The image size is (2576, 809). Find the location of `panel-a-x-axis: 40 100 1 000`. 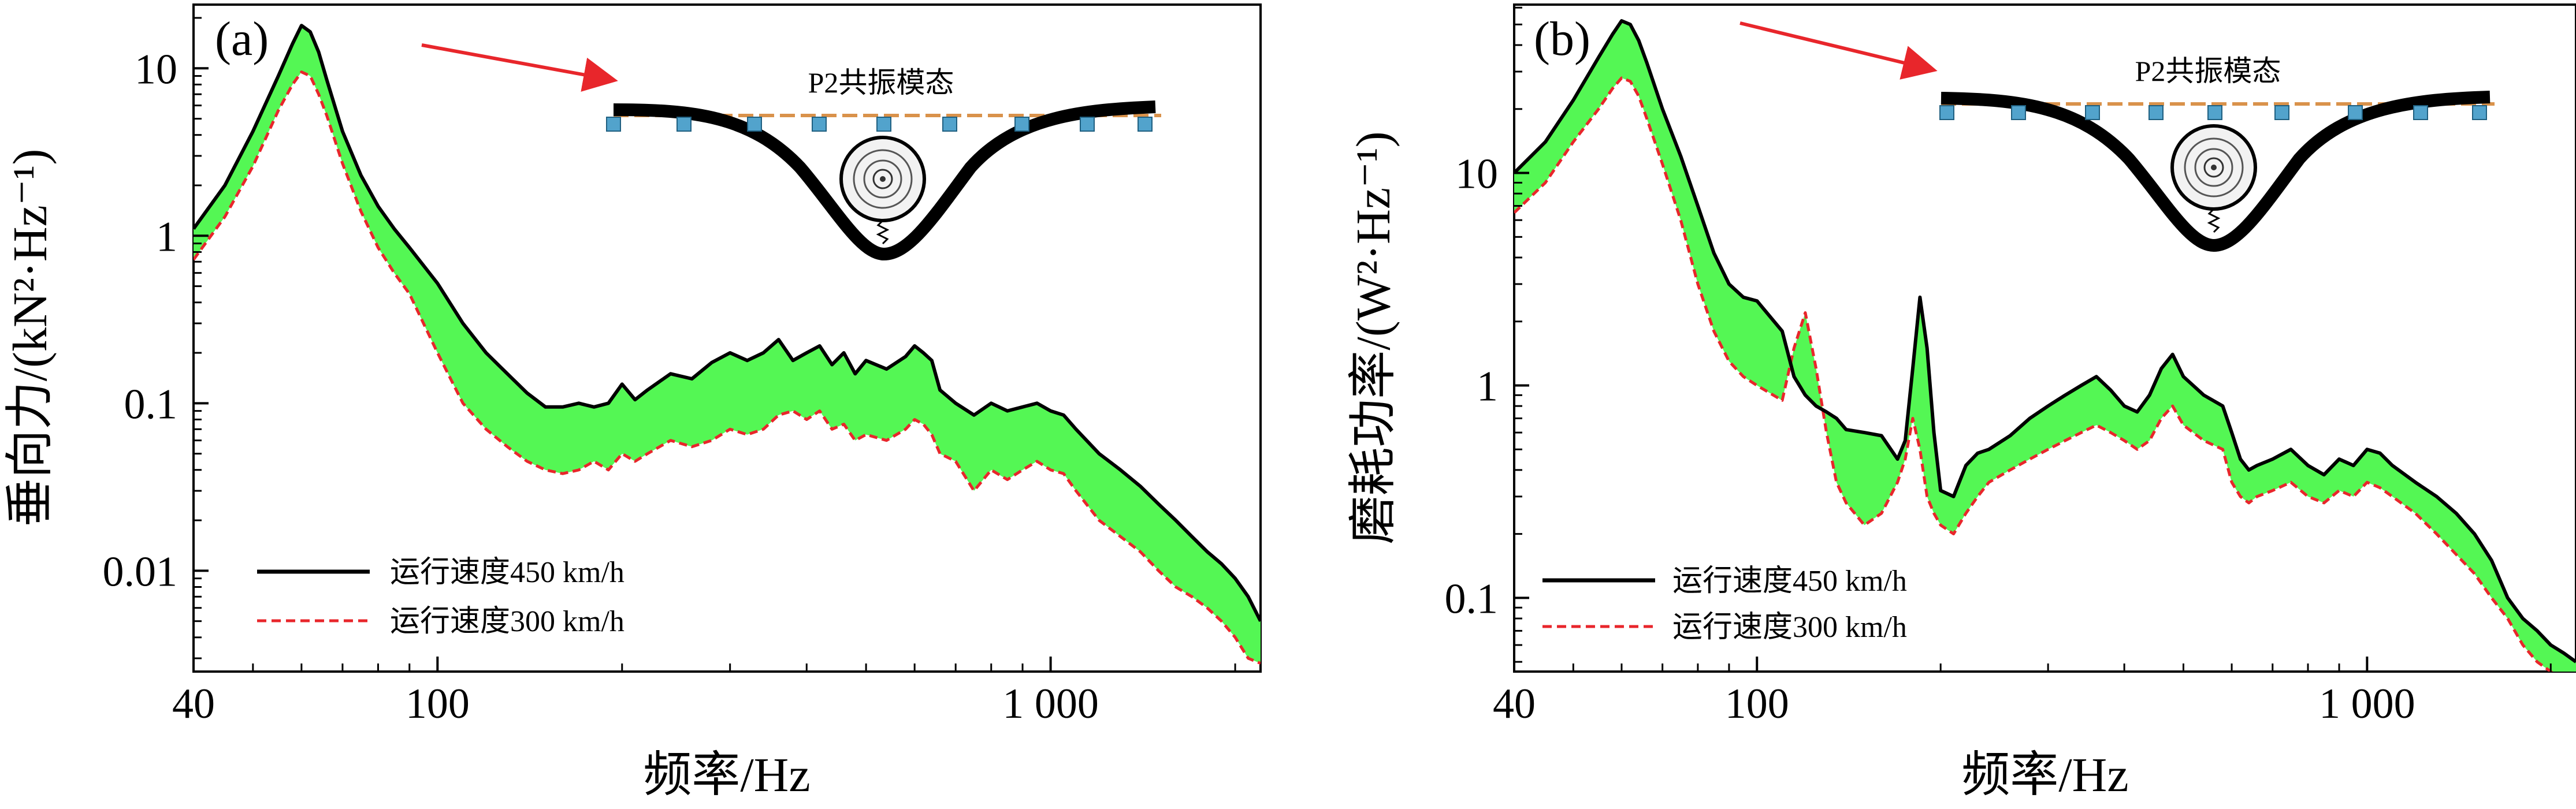

panel-a-x-axis: 40 100 1 000 is located at coordinates (704, 693).